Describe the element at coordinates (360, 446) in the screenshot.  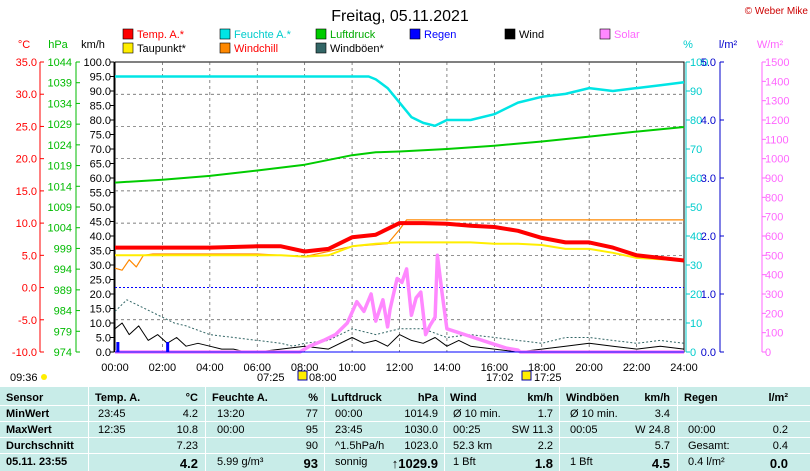
I see `table-cell: ^1.5hPa/h` at that location.